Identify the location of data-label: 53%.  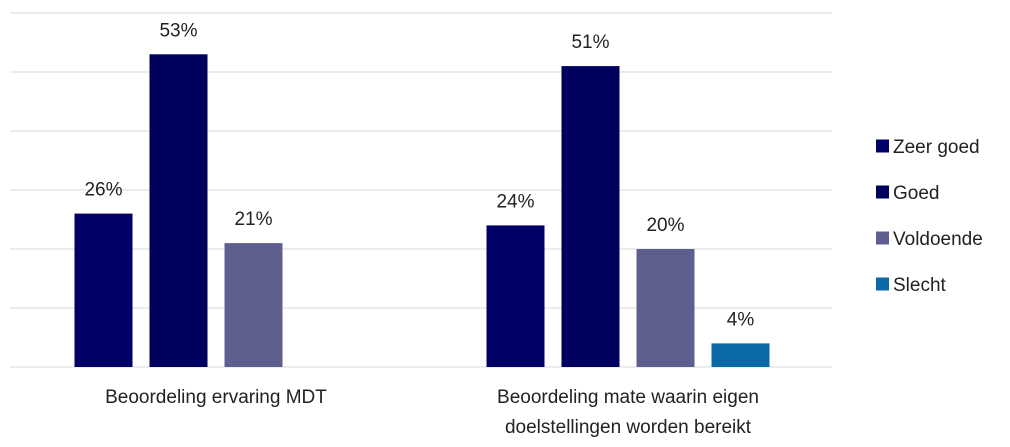
(178, 30).